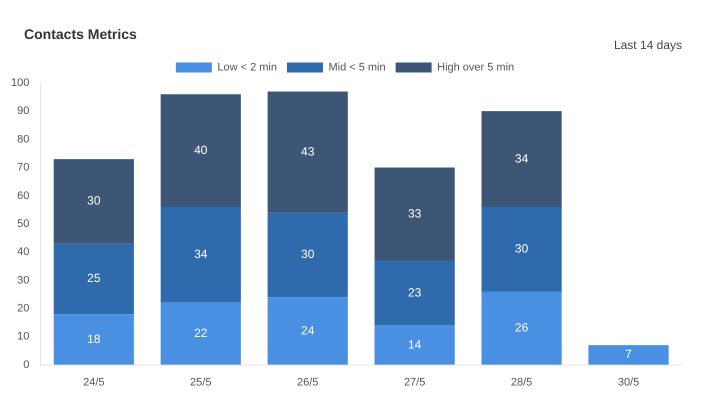  What do you see at coordinates (475, 68) in the screenshot?
I see `legend-label: High over 5 min` at bounding box center [475, 68].